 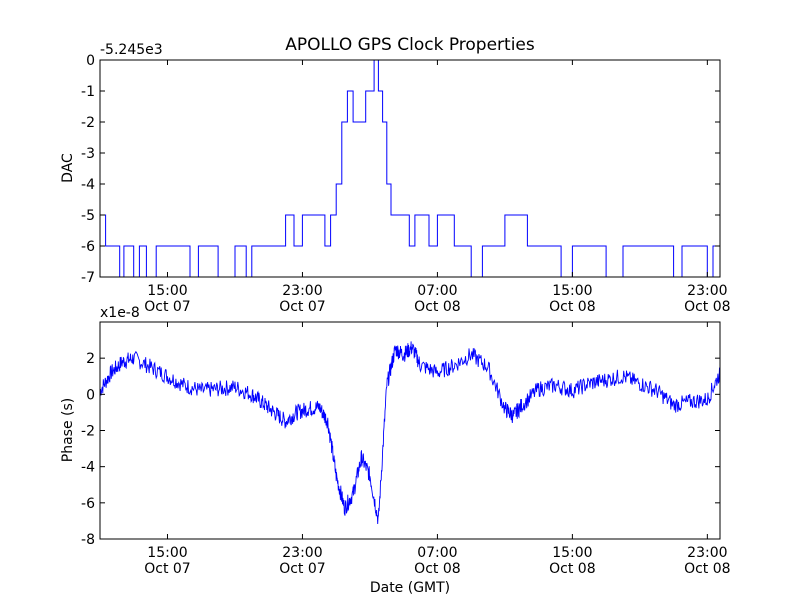 I want to click on dac-y-axis-label: DAC, so click(x=68, y=168).